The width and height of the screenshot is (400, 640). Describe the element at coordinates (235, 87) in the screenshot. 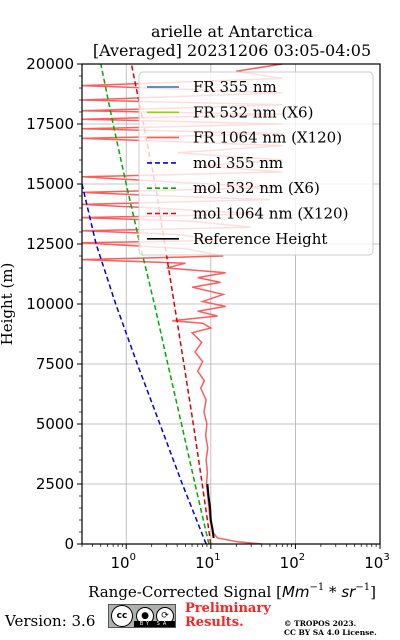

I see `legend-label-0: FR 355 nm` at that location.